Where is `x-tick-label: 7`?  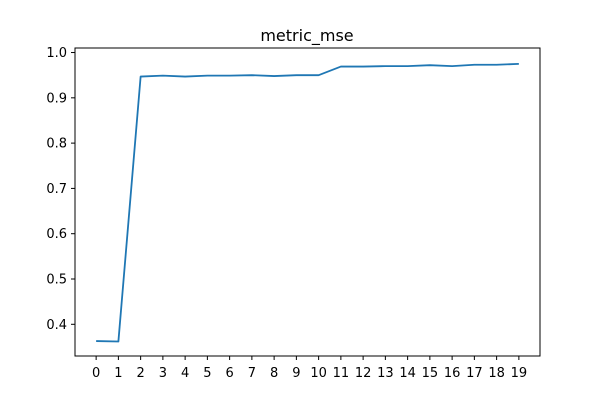
x-tick-label: 7 is located at coordinates (252, 373).